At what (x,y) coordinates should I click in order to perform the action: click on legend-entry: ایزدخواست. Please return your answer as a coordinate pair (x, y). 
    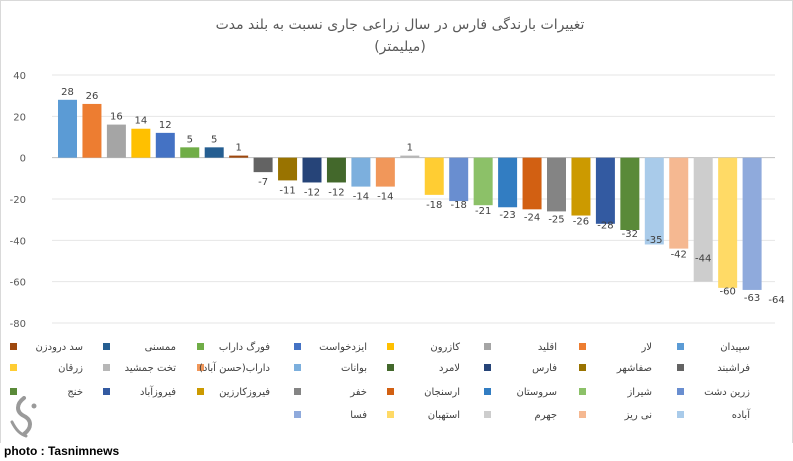
    Looking at the image, I should click on (330, 347).